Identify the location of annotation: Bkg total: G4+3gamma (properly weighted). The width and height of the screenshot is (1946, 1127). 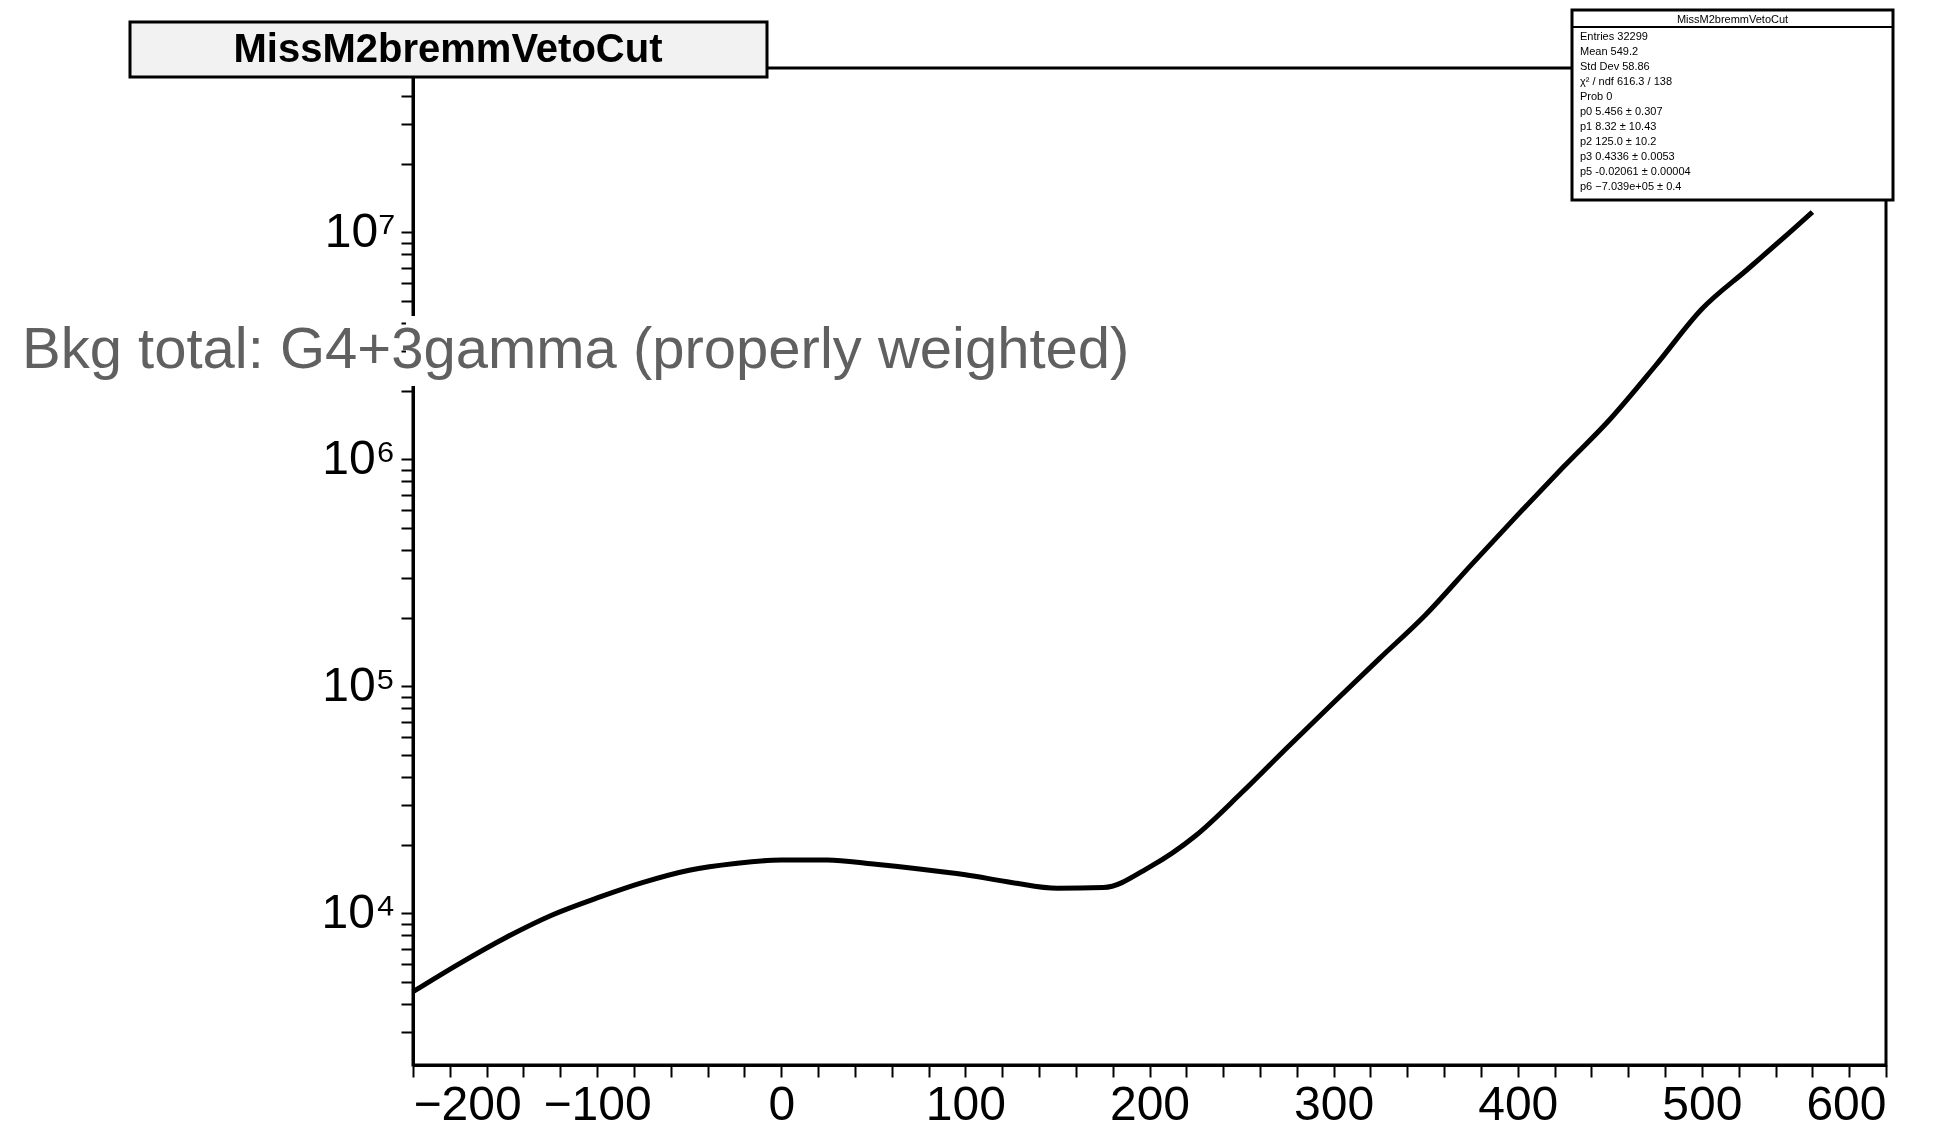
(576, 347).